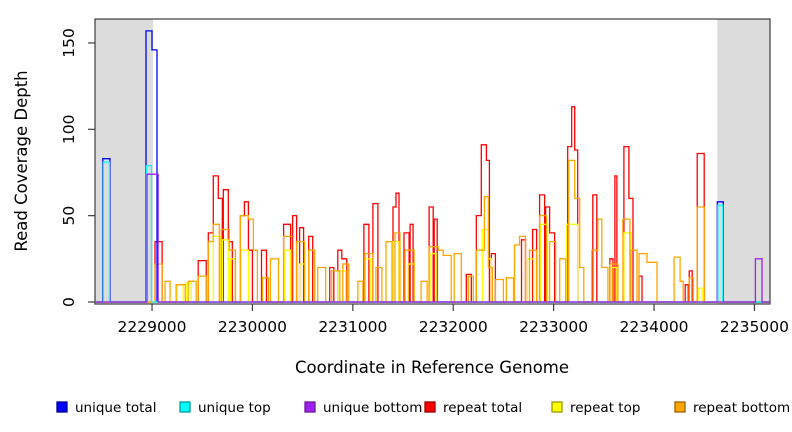 This screenshot has height=432, width=792. I want to click on x-tick-label: 2232000, so click(453, 327).